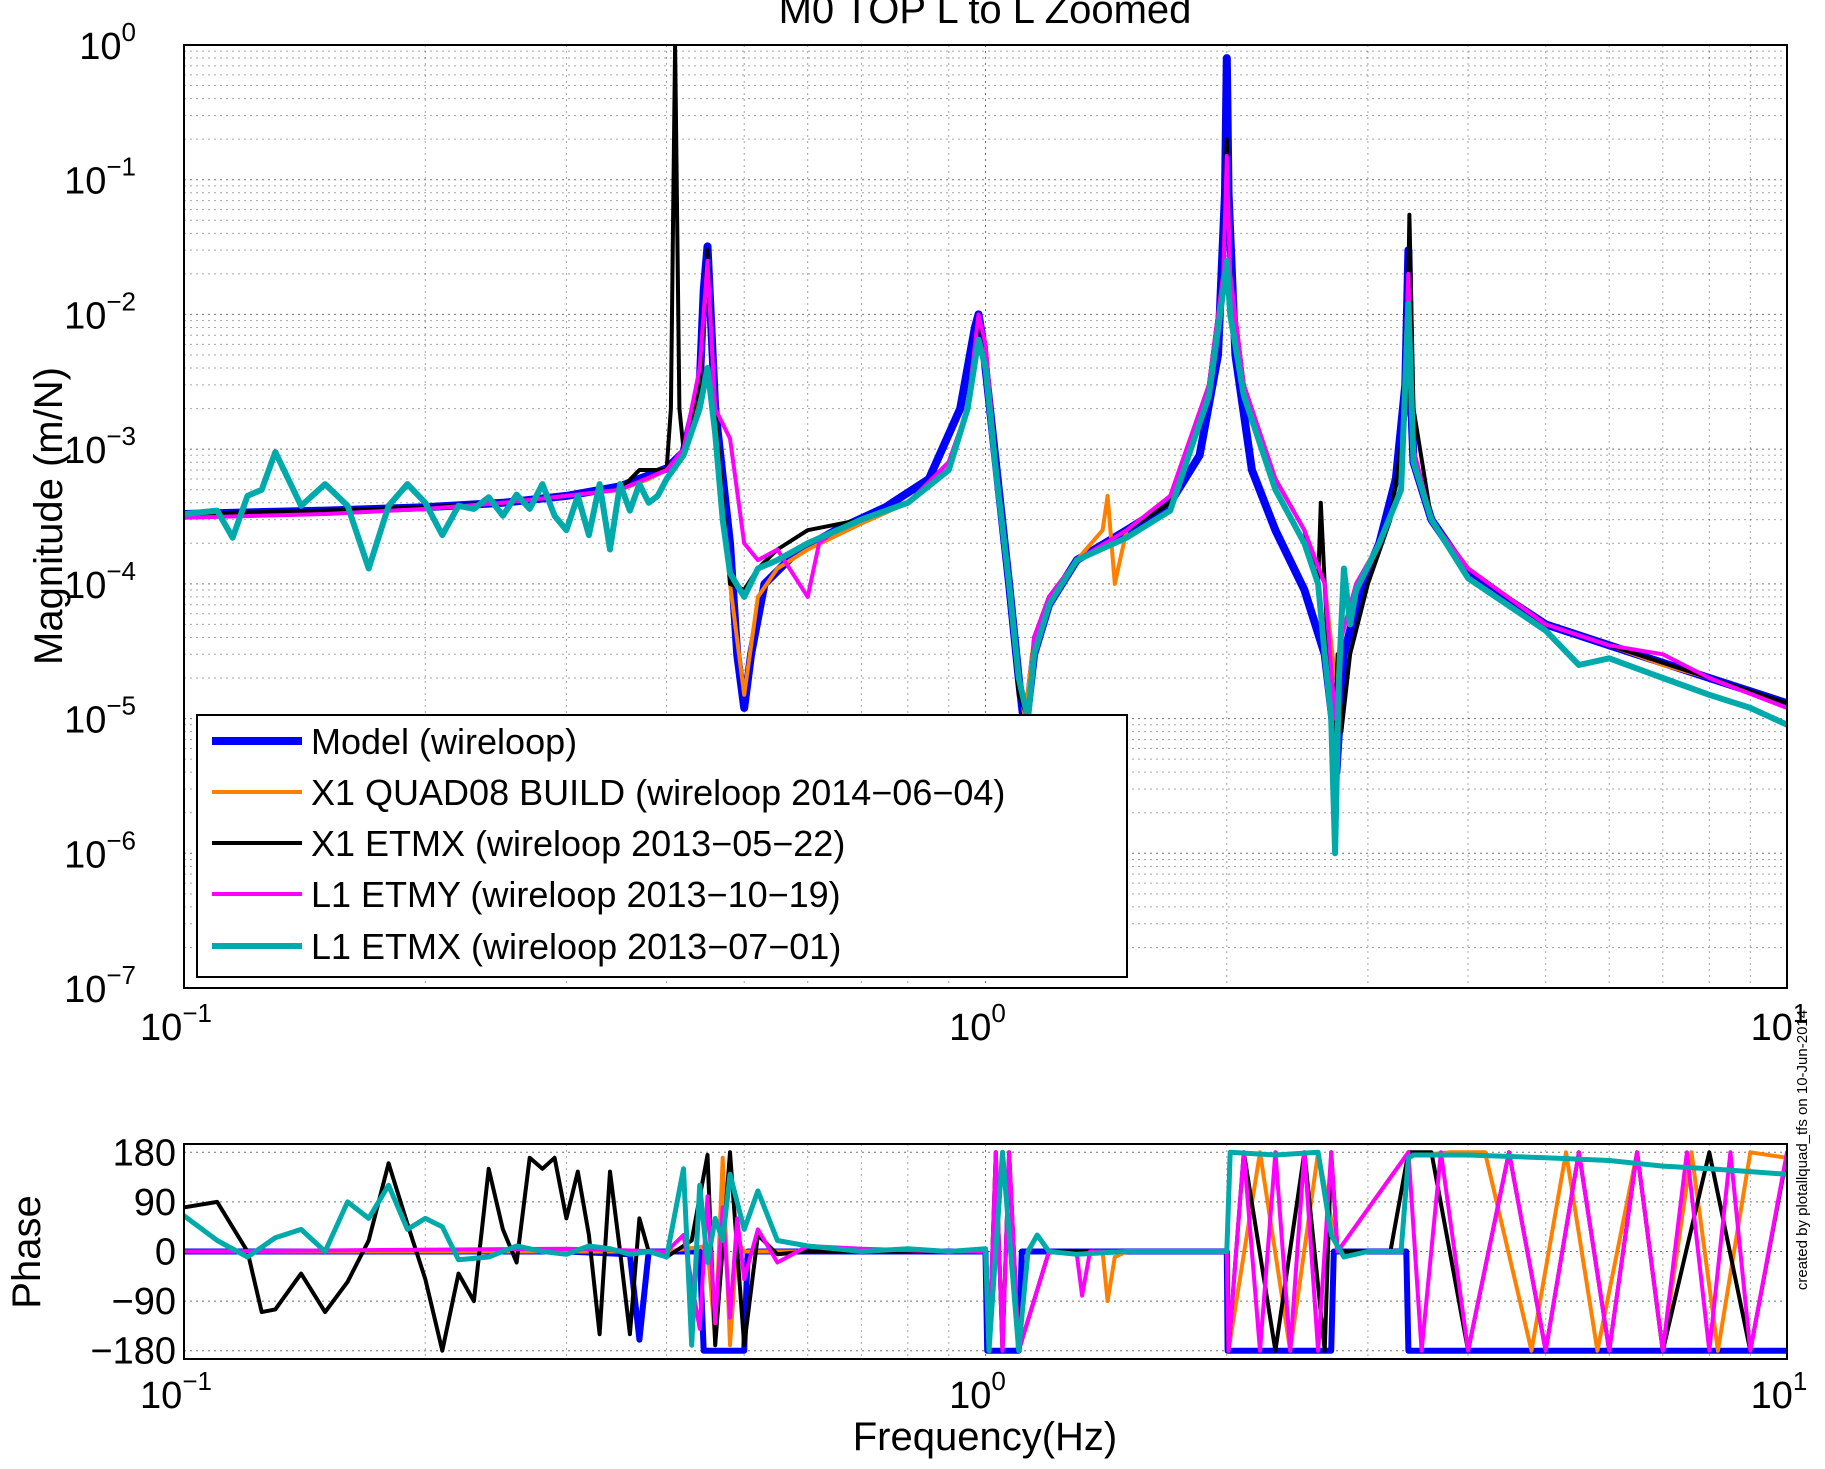 The width and height of the screenshot is (1825, 1469). What do you see at coordinates (107, 42) in the screenshot?
I see `magnitude-y-tick-label: 10⁰` at bounding box center [107, 42].